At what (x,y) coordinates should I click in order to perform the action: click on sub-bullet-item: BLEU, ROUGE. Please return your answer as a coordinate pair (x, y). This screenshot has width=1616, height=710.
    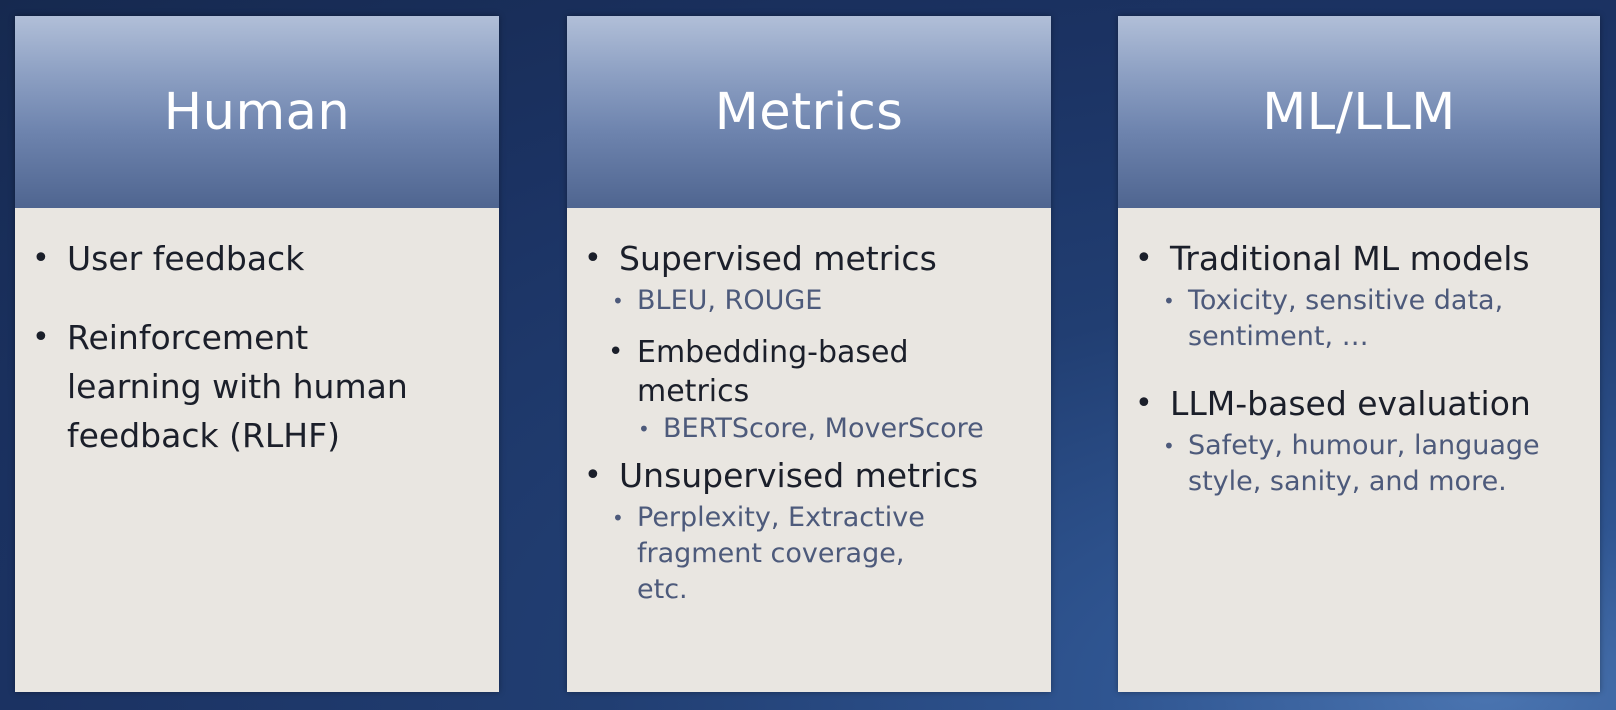
    Looking at the image, I should click on (809, 301).